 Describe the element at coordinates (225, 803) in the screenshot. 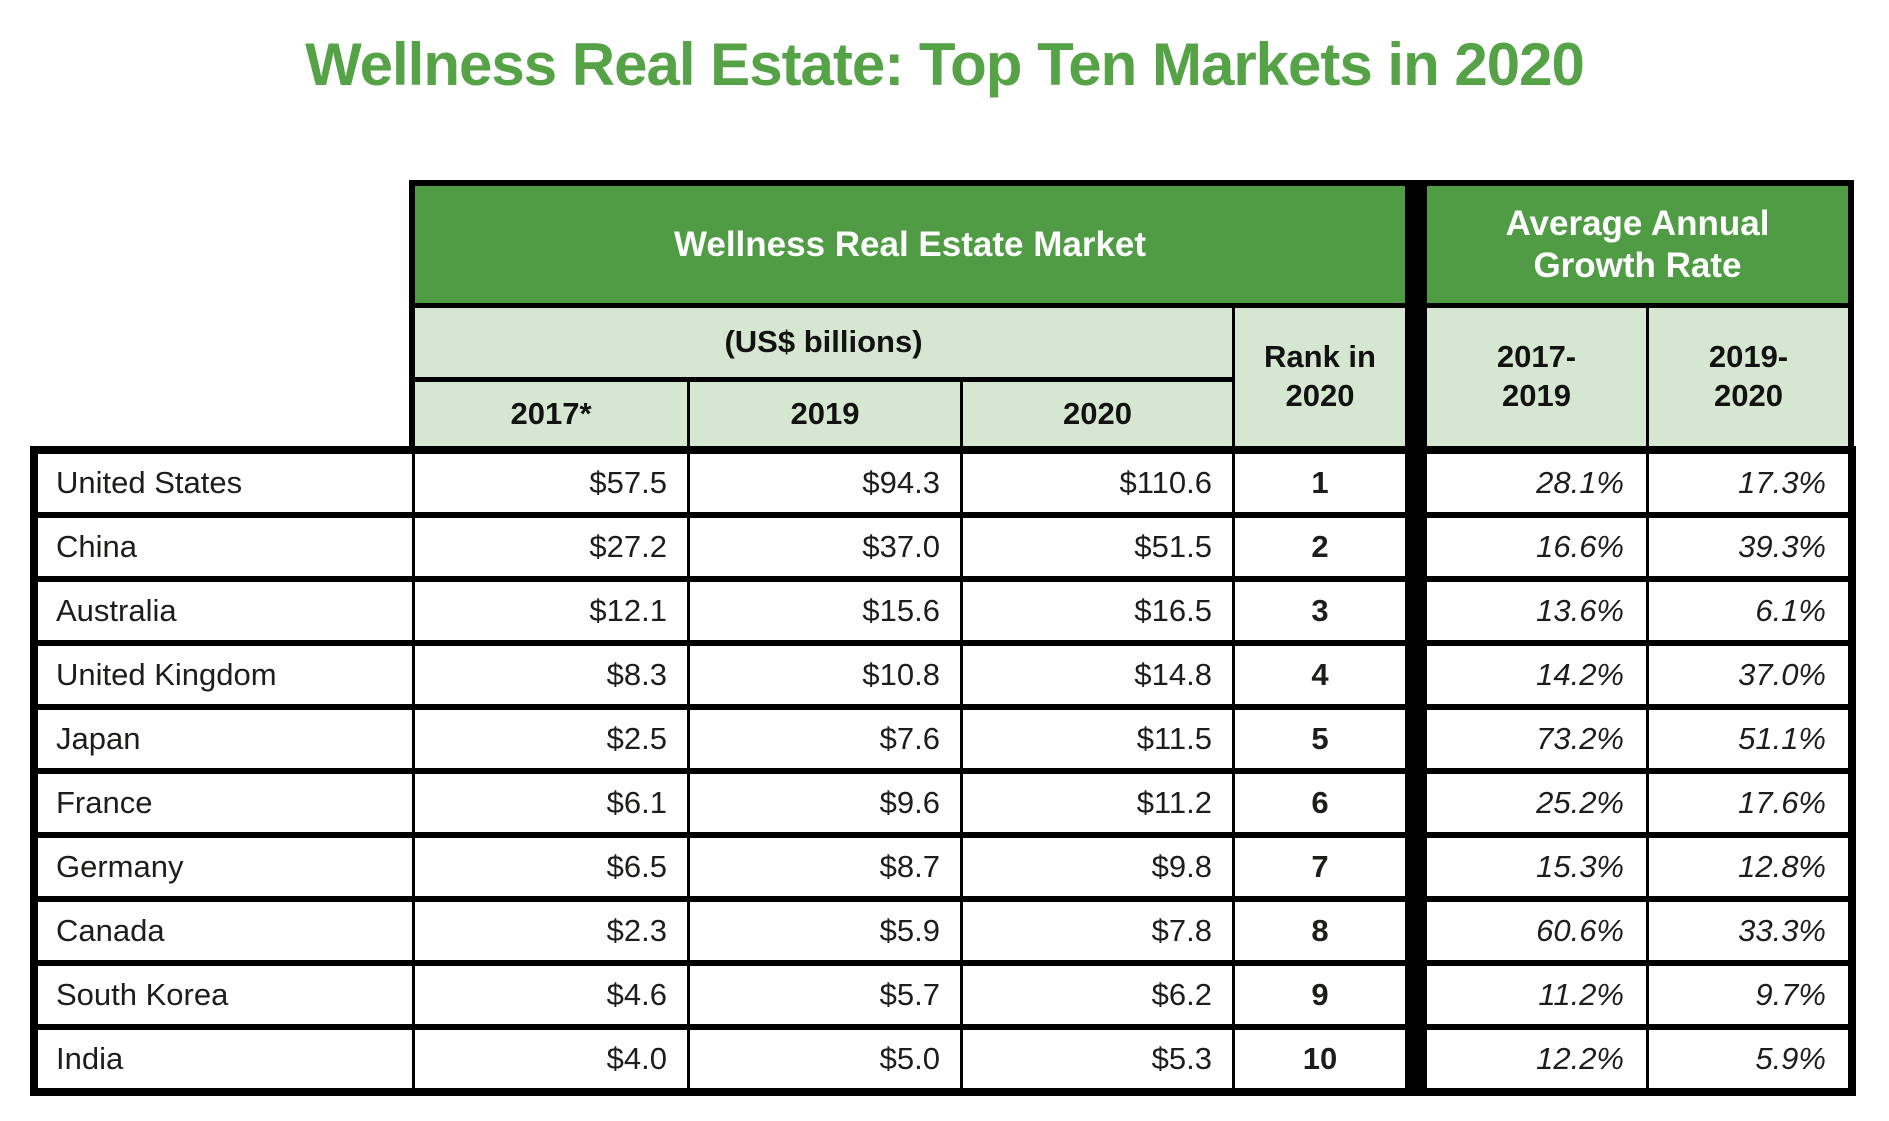

I see `country-cell: France` at that location.